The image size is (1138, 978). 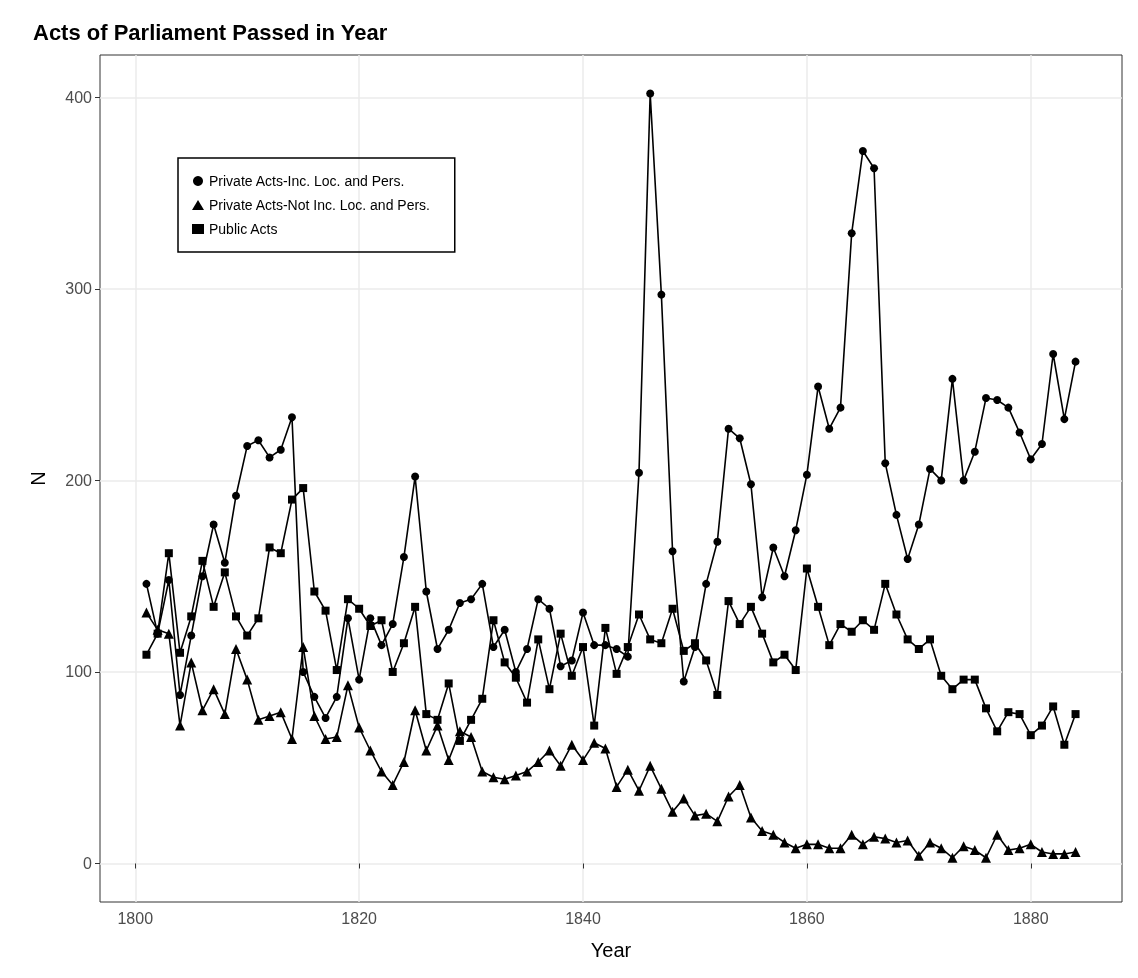 I want to click on chart-title: Acts of Parliament Passed in Year, so click(x=210, y=32).